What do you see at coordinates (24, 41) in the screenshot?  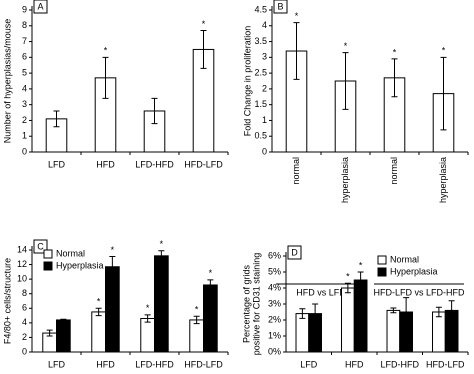 I see `y-tick-label: 7` at bounding box center [24, 41].